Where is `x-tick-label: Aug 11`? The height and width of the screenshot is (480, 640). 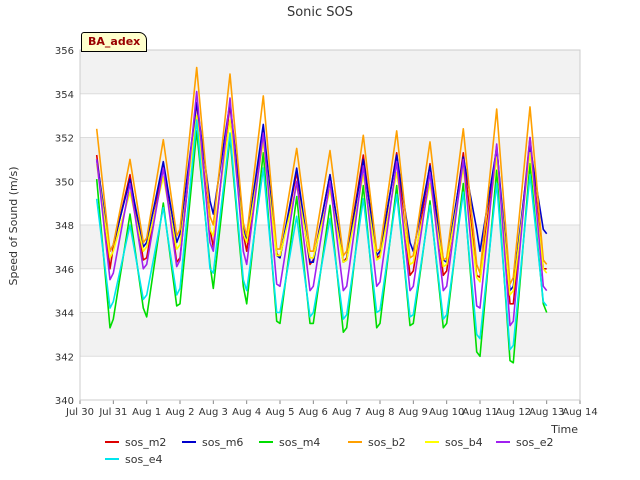
x-tick-label: Aug 11 is located at coordinates (479, 412).